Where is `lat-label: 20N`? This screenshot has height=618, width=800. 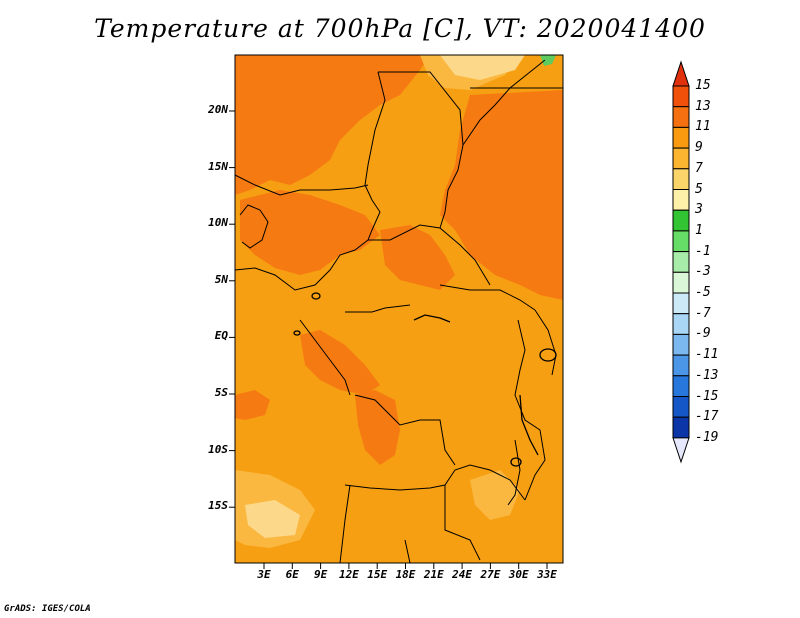
lat-label: 20N is located at coordinates (218, 109).